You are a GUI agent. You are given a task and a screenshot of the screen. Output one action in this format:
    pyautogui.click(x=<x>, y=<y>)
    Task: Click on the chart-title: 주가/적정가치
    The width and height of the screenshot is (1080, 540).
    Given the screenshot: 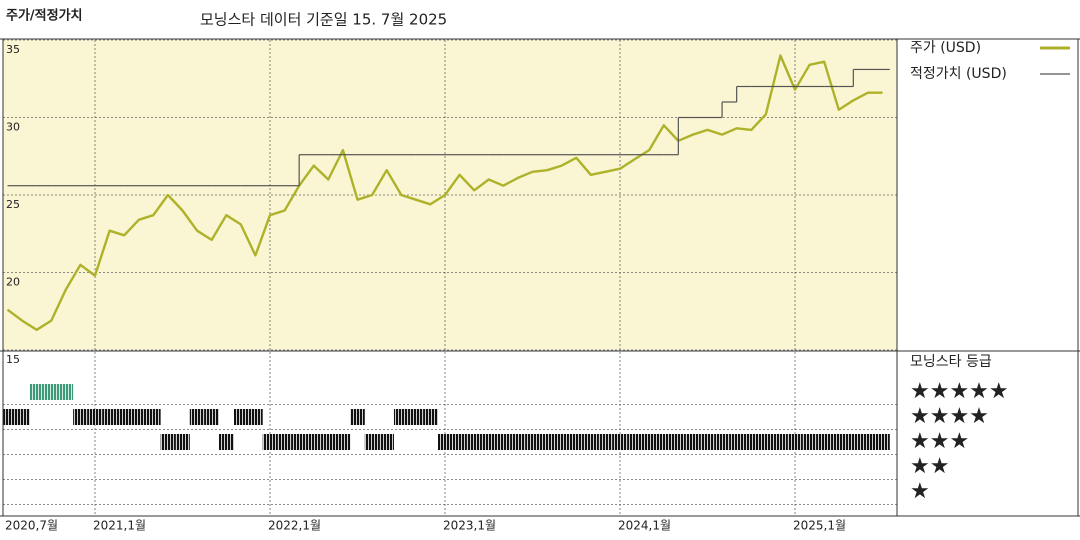 What is the action you would take?
    pyautogui.click(x=44, y=16)
    